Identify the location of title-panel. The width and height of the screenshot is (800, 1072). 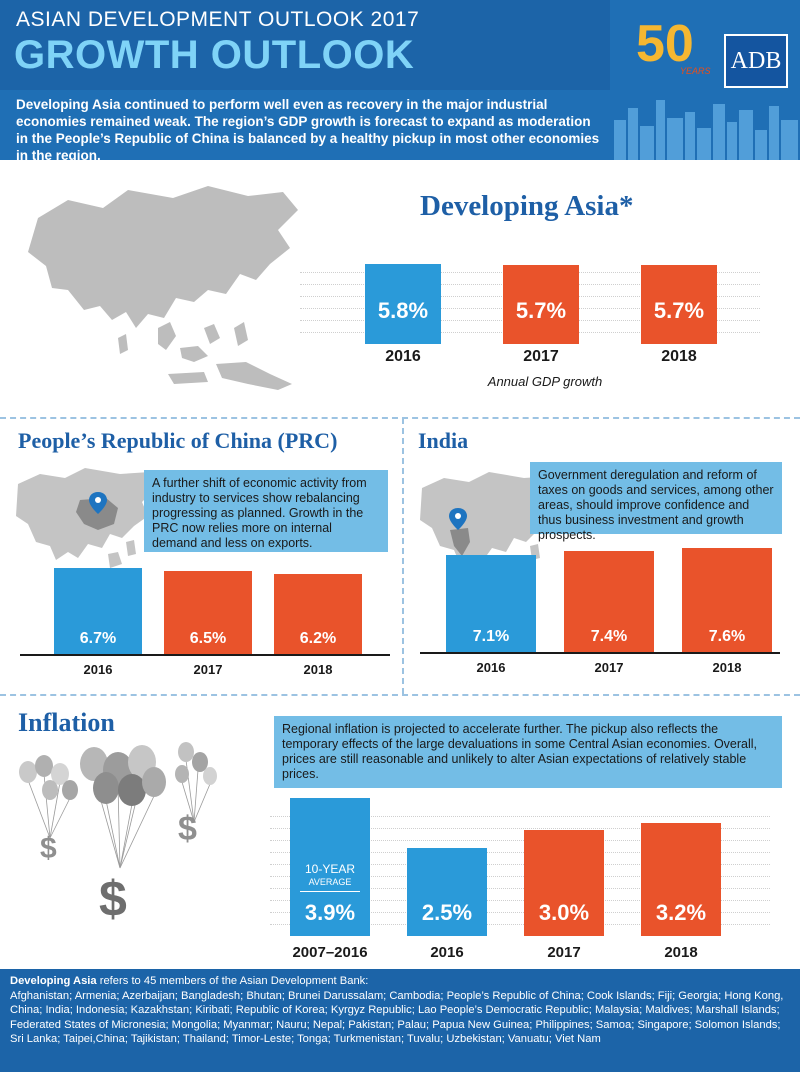
(305, 45).